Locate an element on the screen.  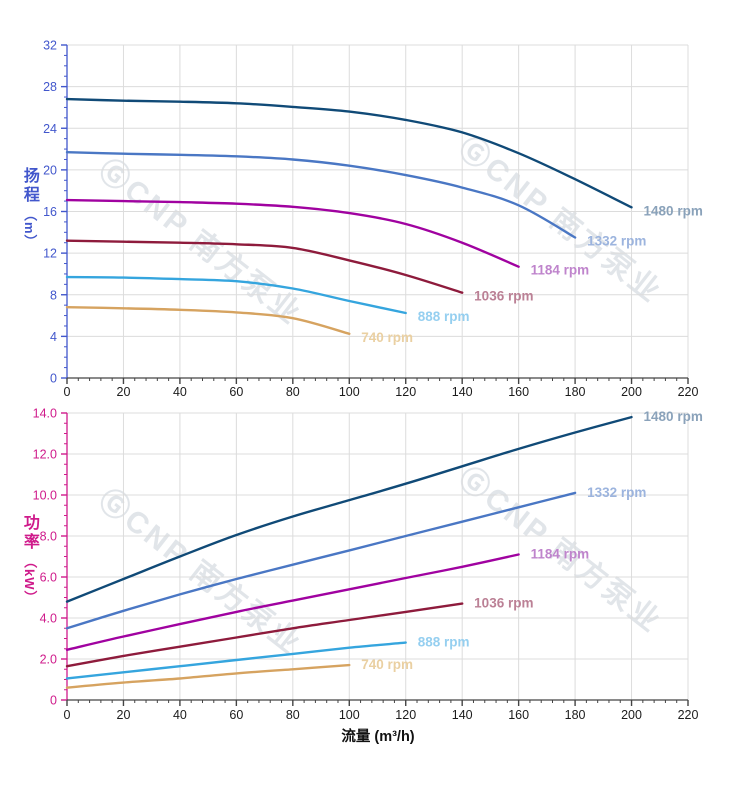
power-axis-unit: （kW） is located at coordinates (30, 580).